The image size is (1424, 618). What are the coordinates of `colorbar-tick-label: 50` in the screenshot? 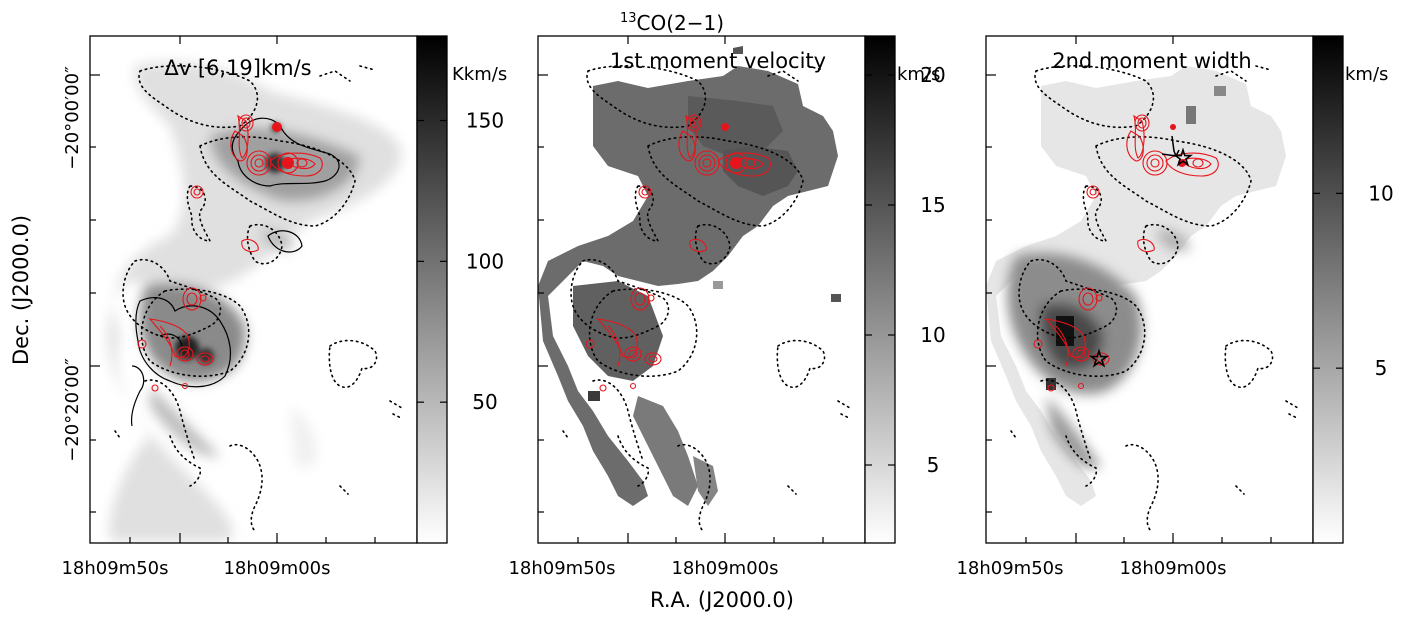 It's located at (484, 402).